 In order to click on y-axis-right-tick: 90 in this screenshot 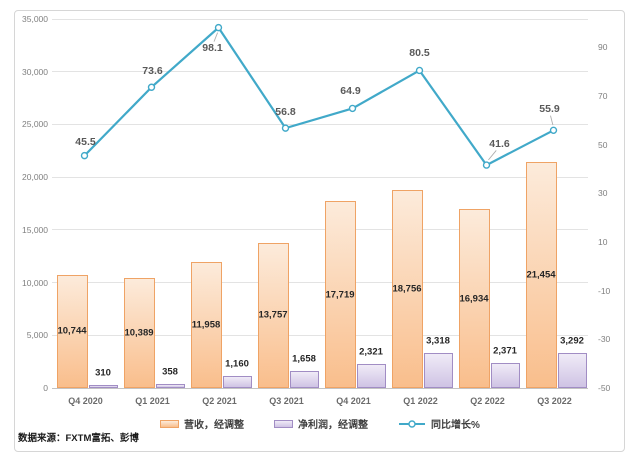, I will do `click(603, 47)`.